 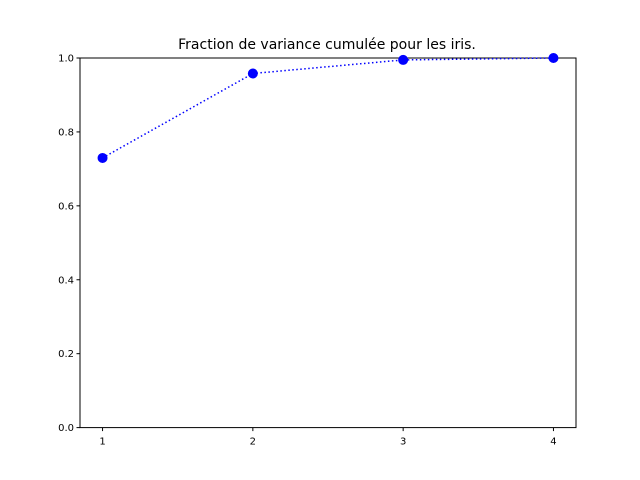 What do you see at coordinates (553, 442) in the screenshot?
I see `x-tick-label: 4` at bounding box center [553, 442].